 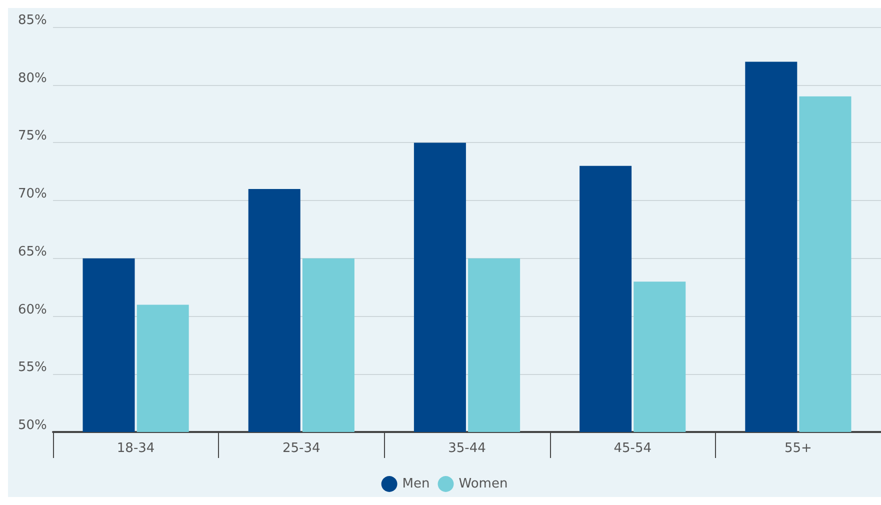 What do you see at coordinates (416, 484) in the screenshot?
I see `legend-label: Men` at bounding box center [416, 484].